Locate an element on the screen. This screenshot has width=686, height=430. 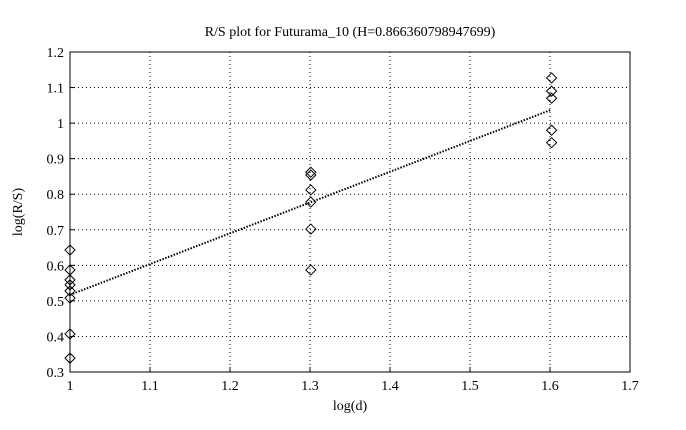
x-tick-label: 1.7 is located at coordinates (630, 386).